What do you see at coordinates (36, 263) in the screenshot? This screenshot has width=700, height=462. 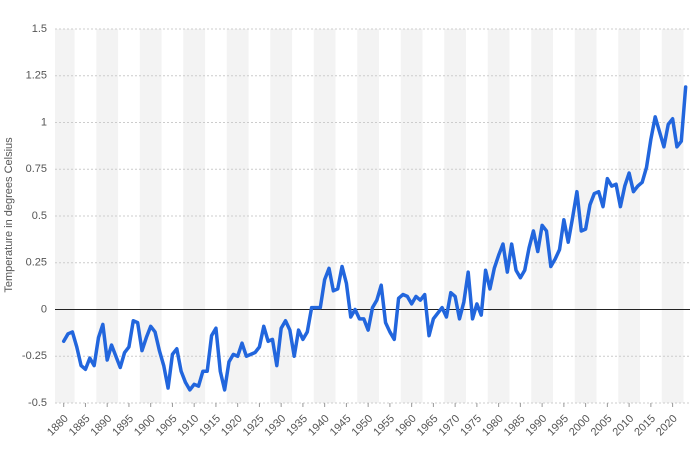 I see `y-tick-label: 0.25` at bounding box center [36, 263].